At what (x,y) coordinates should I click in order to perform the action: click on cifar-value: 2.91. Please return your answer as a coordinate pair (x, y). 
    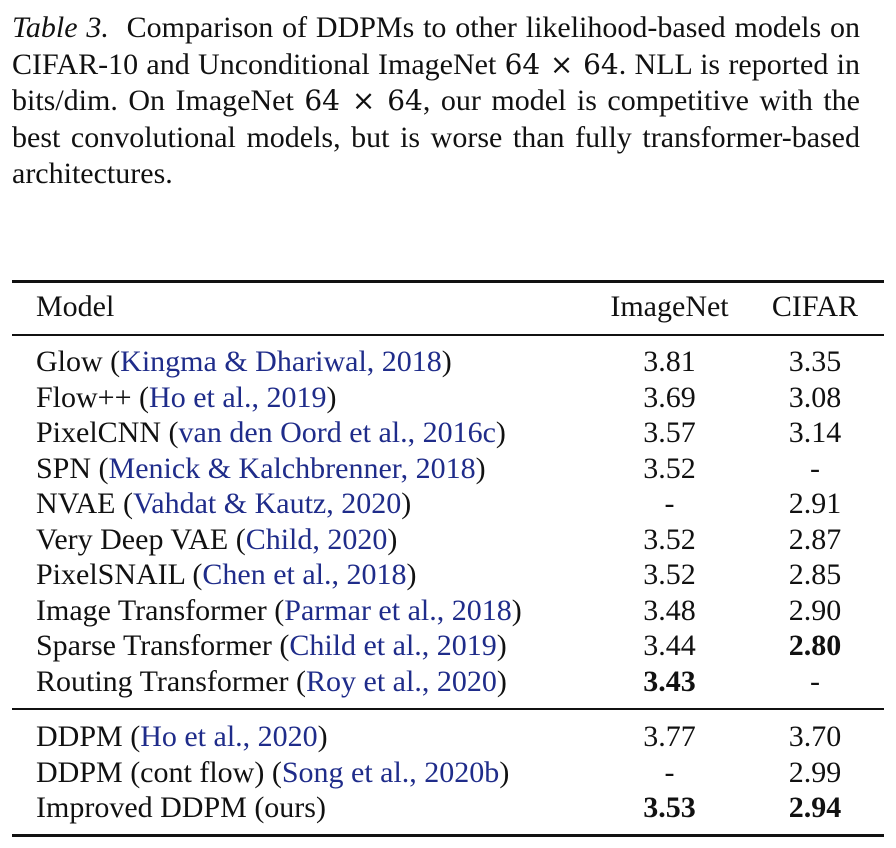
    Looking at the image, I should click on (815, 503).